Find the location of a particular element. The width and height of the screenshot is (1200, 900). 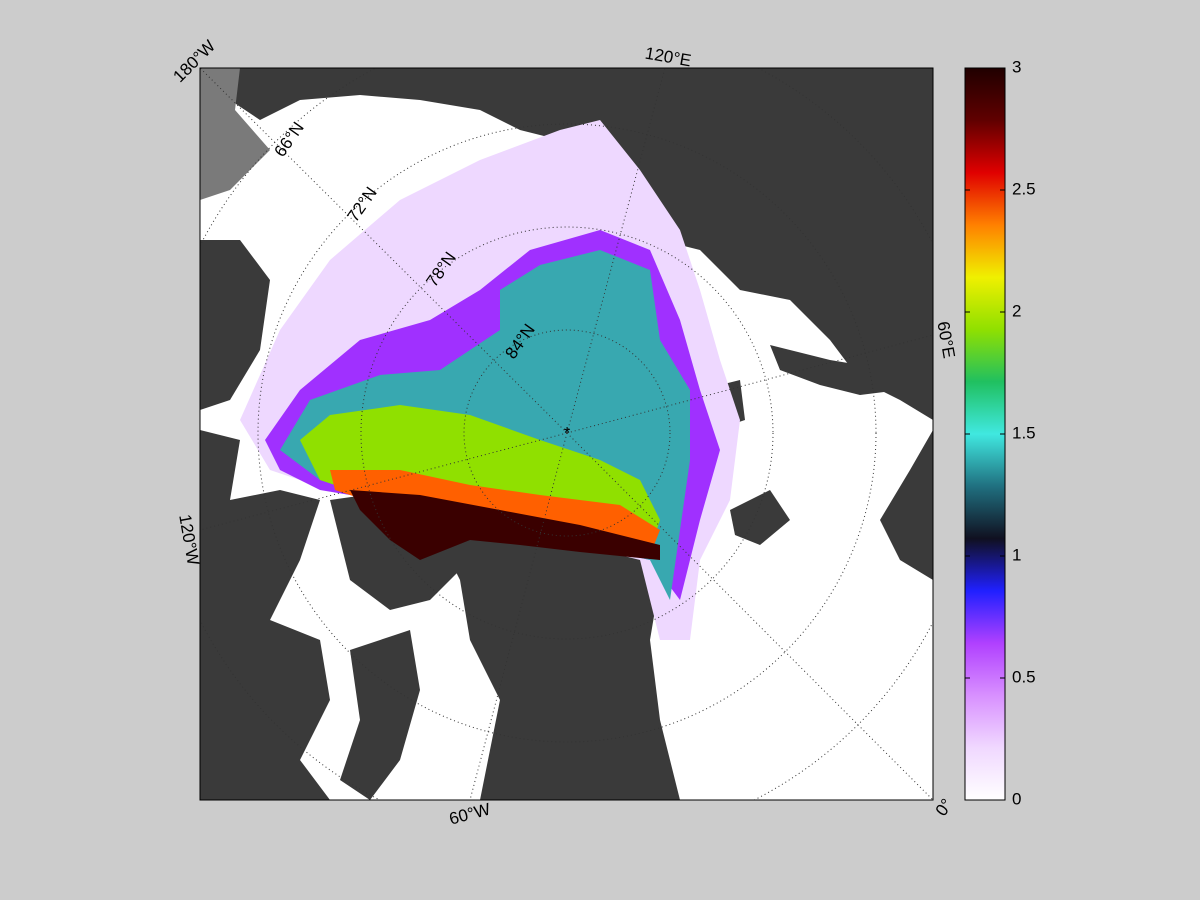

pole-marker: * is located at coordinates (567, 432).